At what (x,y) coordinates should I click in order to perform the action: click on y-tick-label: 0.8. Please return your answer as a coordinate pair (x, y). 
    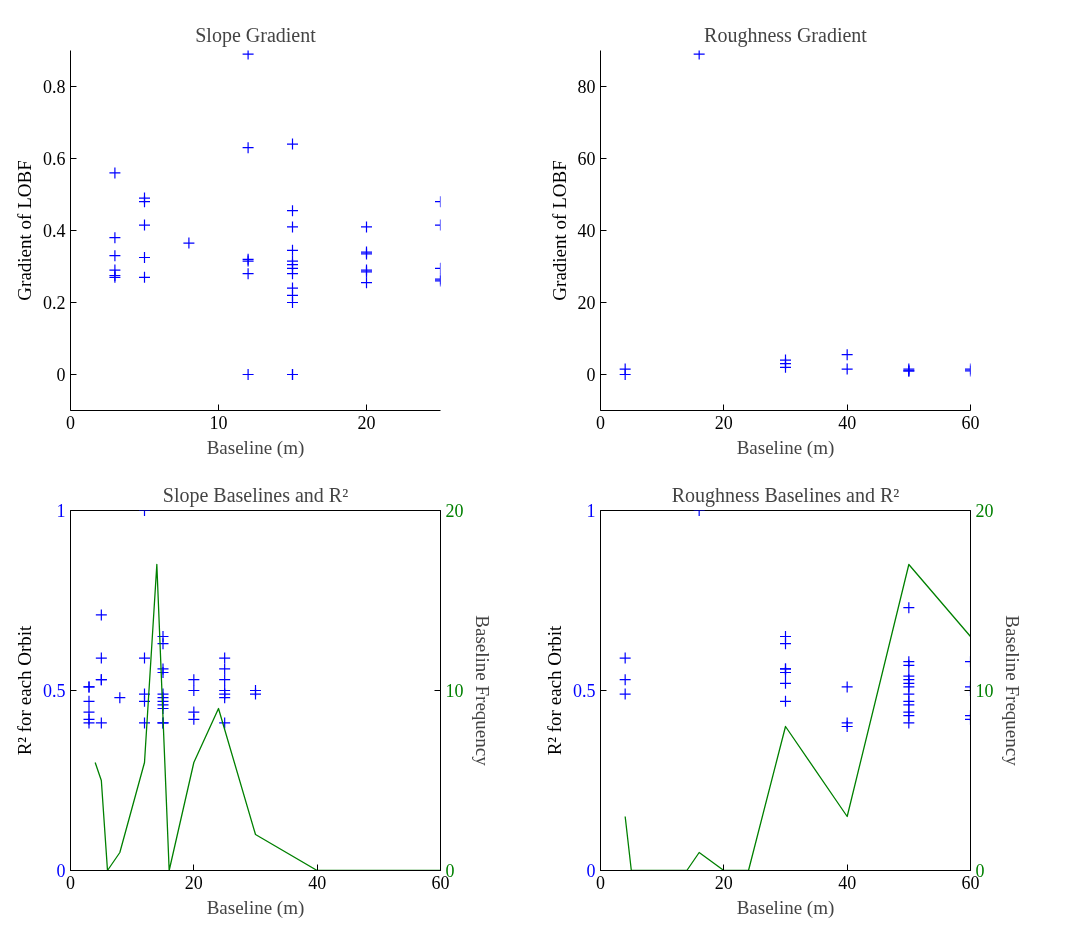
    Looking at the image, I should click on (54, 87).